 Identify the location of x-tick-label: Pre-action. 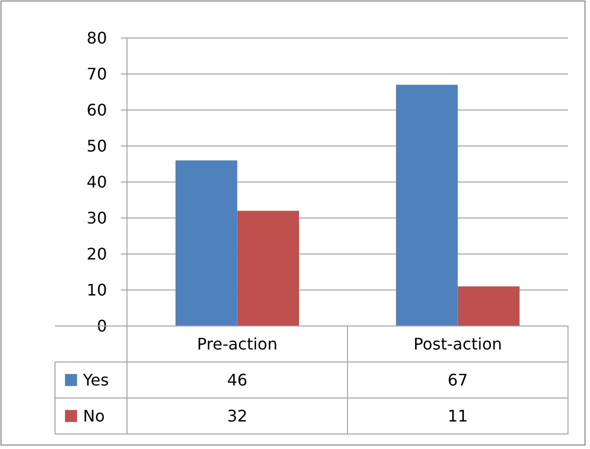
(237, 344).